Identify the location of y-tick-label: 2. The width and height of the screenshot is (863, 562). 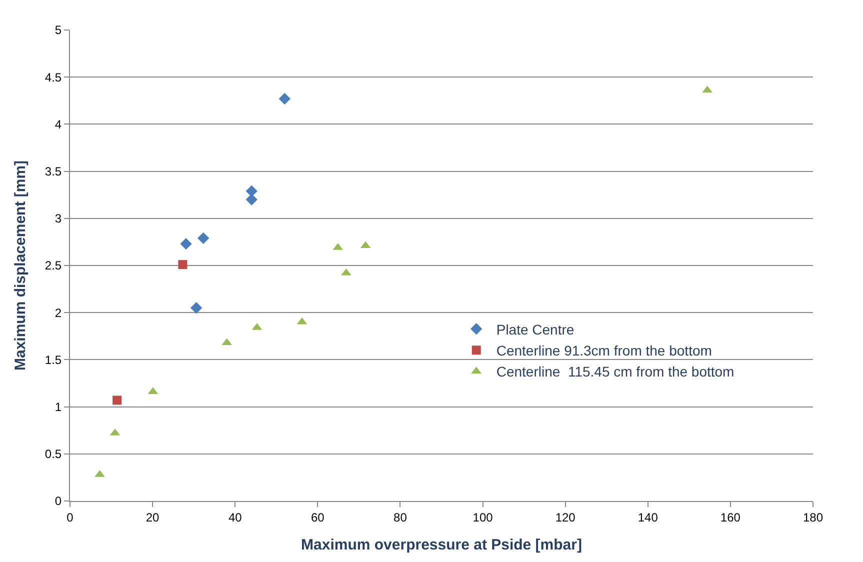
(58, 313).